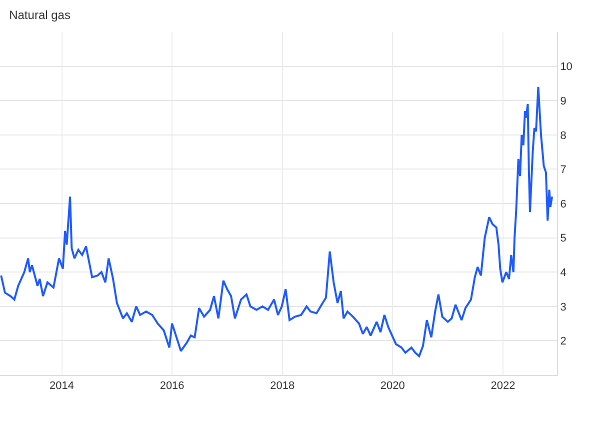 This screenshot has height=421, width=607. What do you see at coordinates (392, 386) in the screenshot?
I see `x-tick-label: 2020` at bounding box center [392, 386].